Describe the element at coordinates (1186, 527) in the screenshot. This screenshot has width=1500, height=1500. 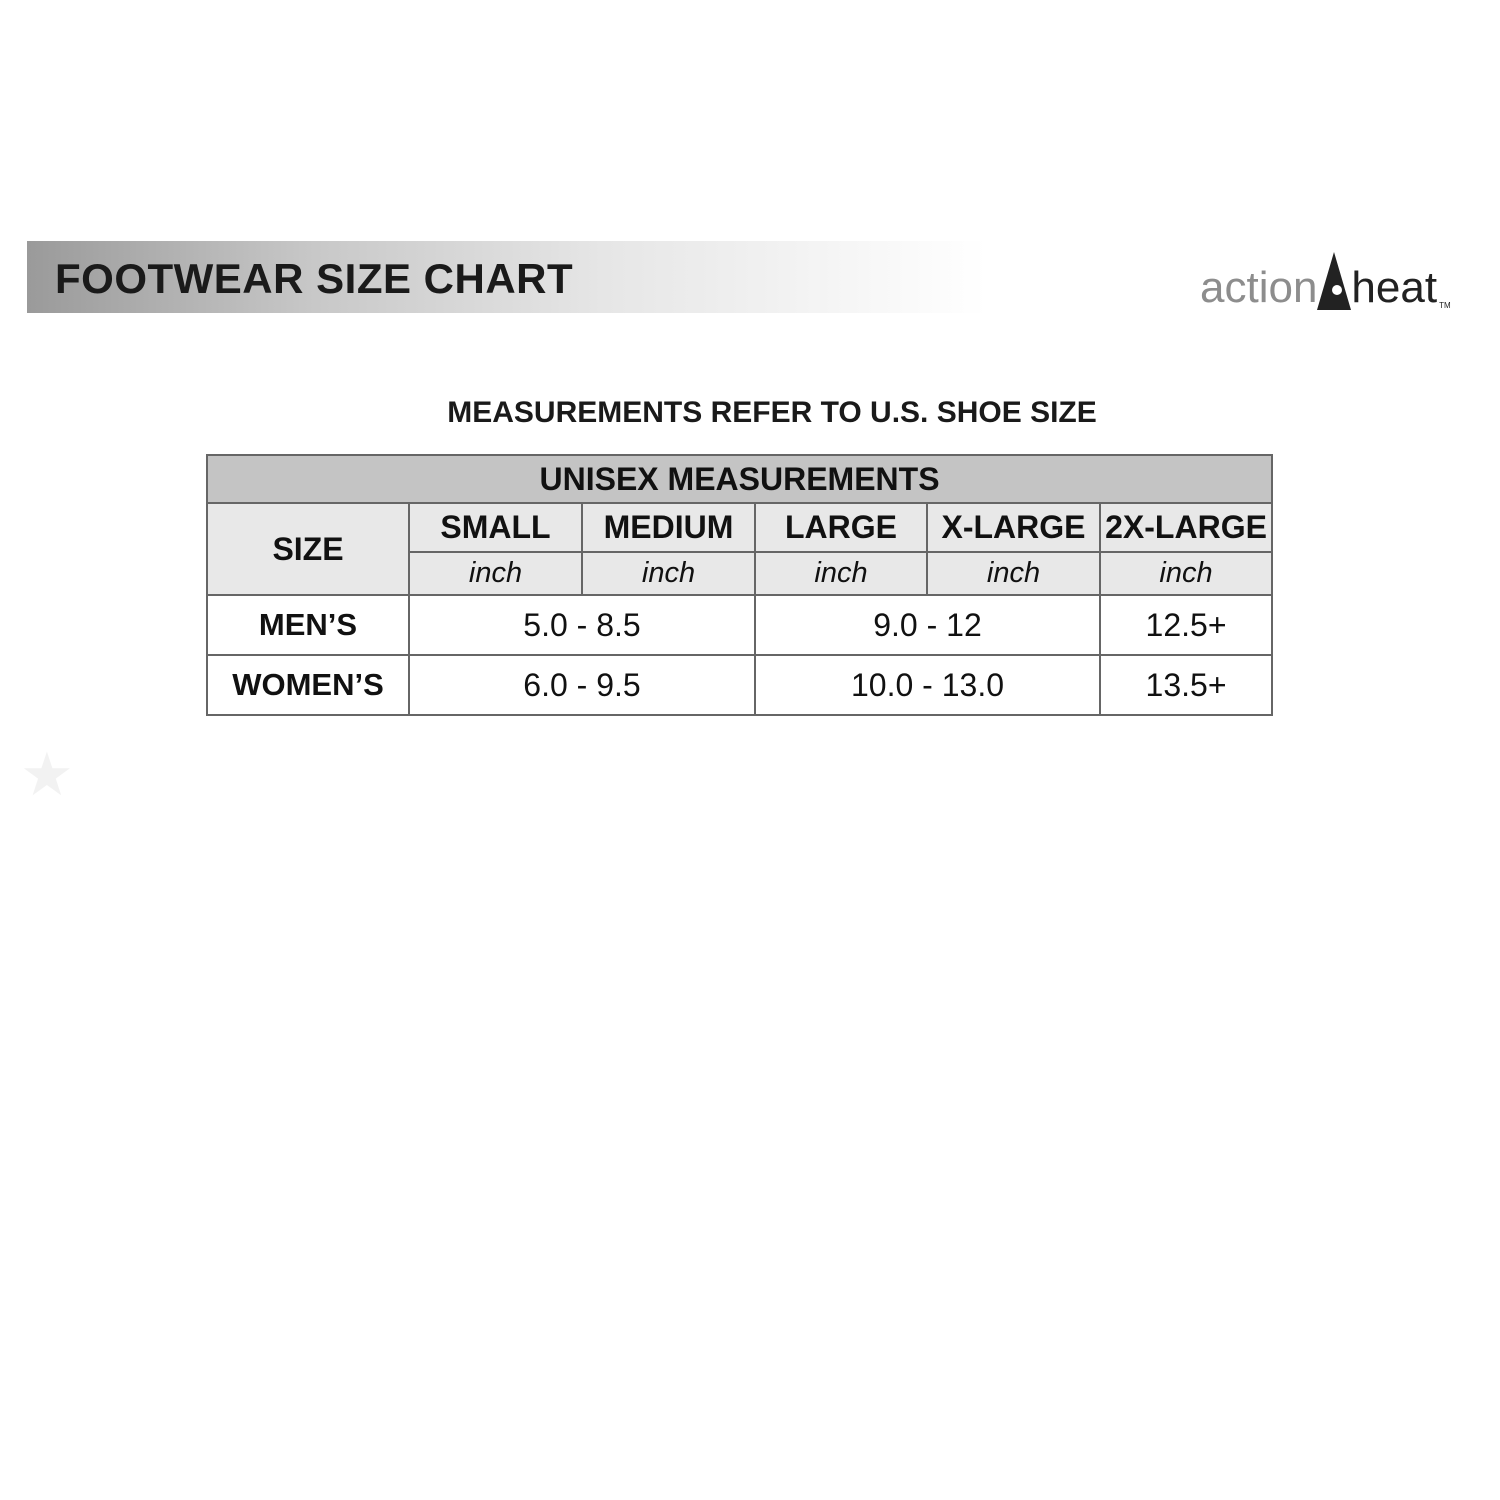
I see `column-header: 2X-LARGE` at that location.